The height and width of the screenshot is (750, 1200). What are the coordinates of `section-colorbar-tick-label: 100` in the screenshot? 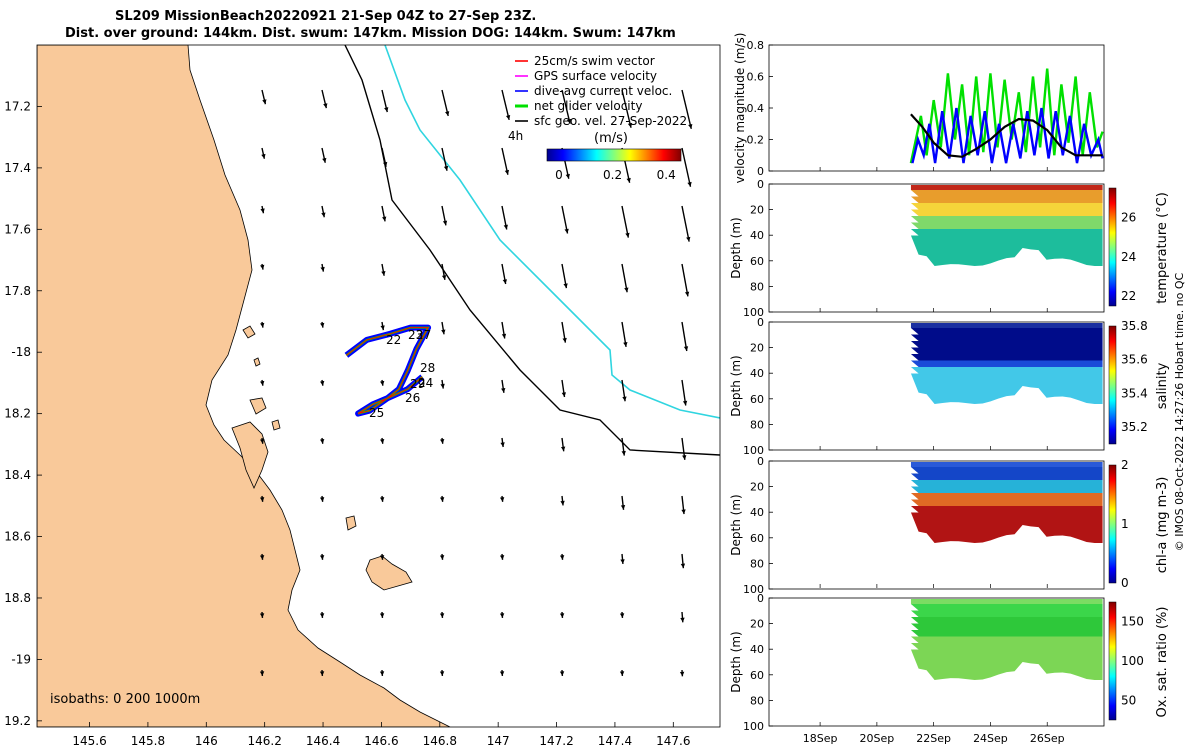 It's located at (1132, 661).